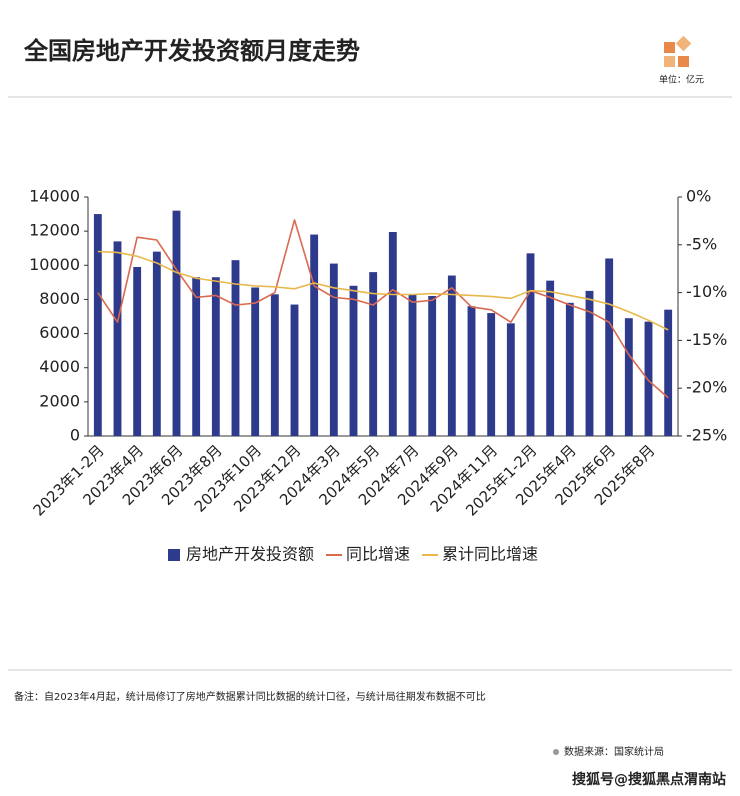 This screenshot has width=740, height=796. What do you see at coordinates (706, 291) in the screenshot?
I see `y2-tick-label: -10%` at bounding box center [706, 291].